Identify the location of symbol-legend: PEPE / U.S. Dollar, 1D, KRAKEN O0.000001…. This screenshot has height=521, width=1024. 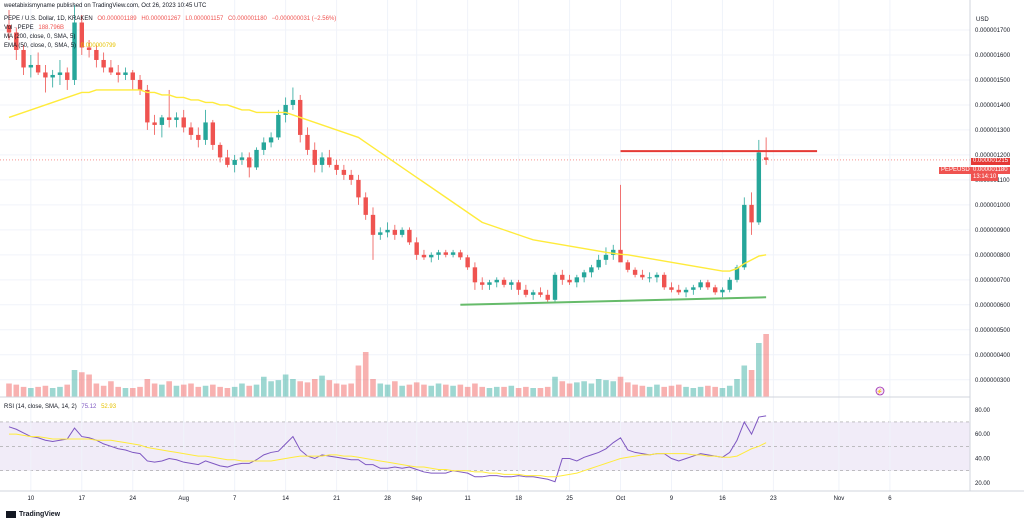
(171, 19).